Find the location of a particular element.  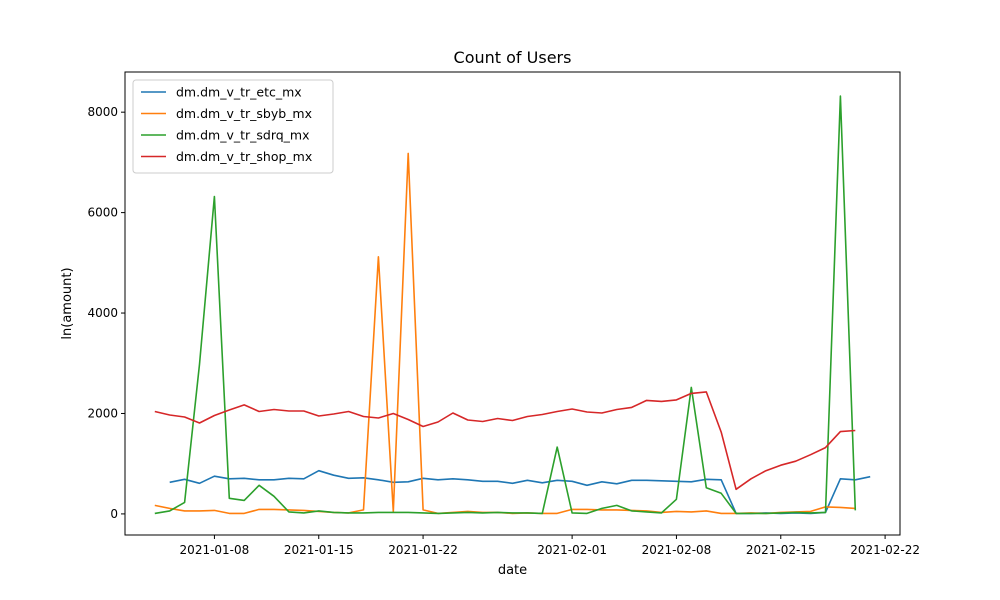

x-tick-label: 2021-02-22 is located at coordinates (885, 550).